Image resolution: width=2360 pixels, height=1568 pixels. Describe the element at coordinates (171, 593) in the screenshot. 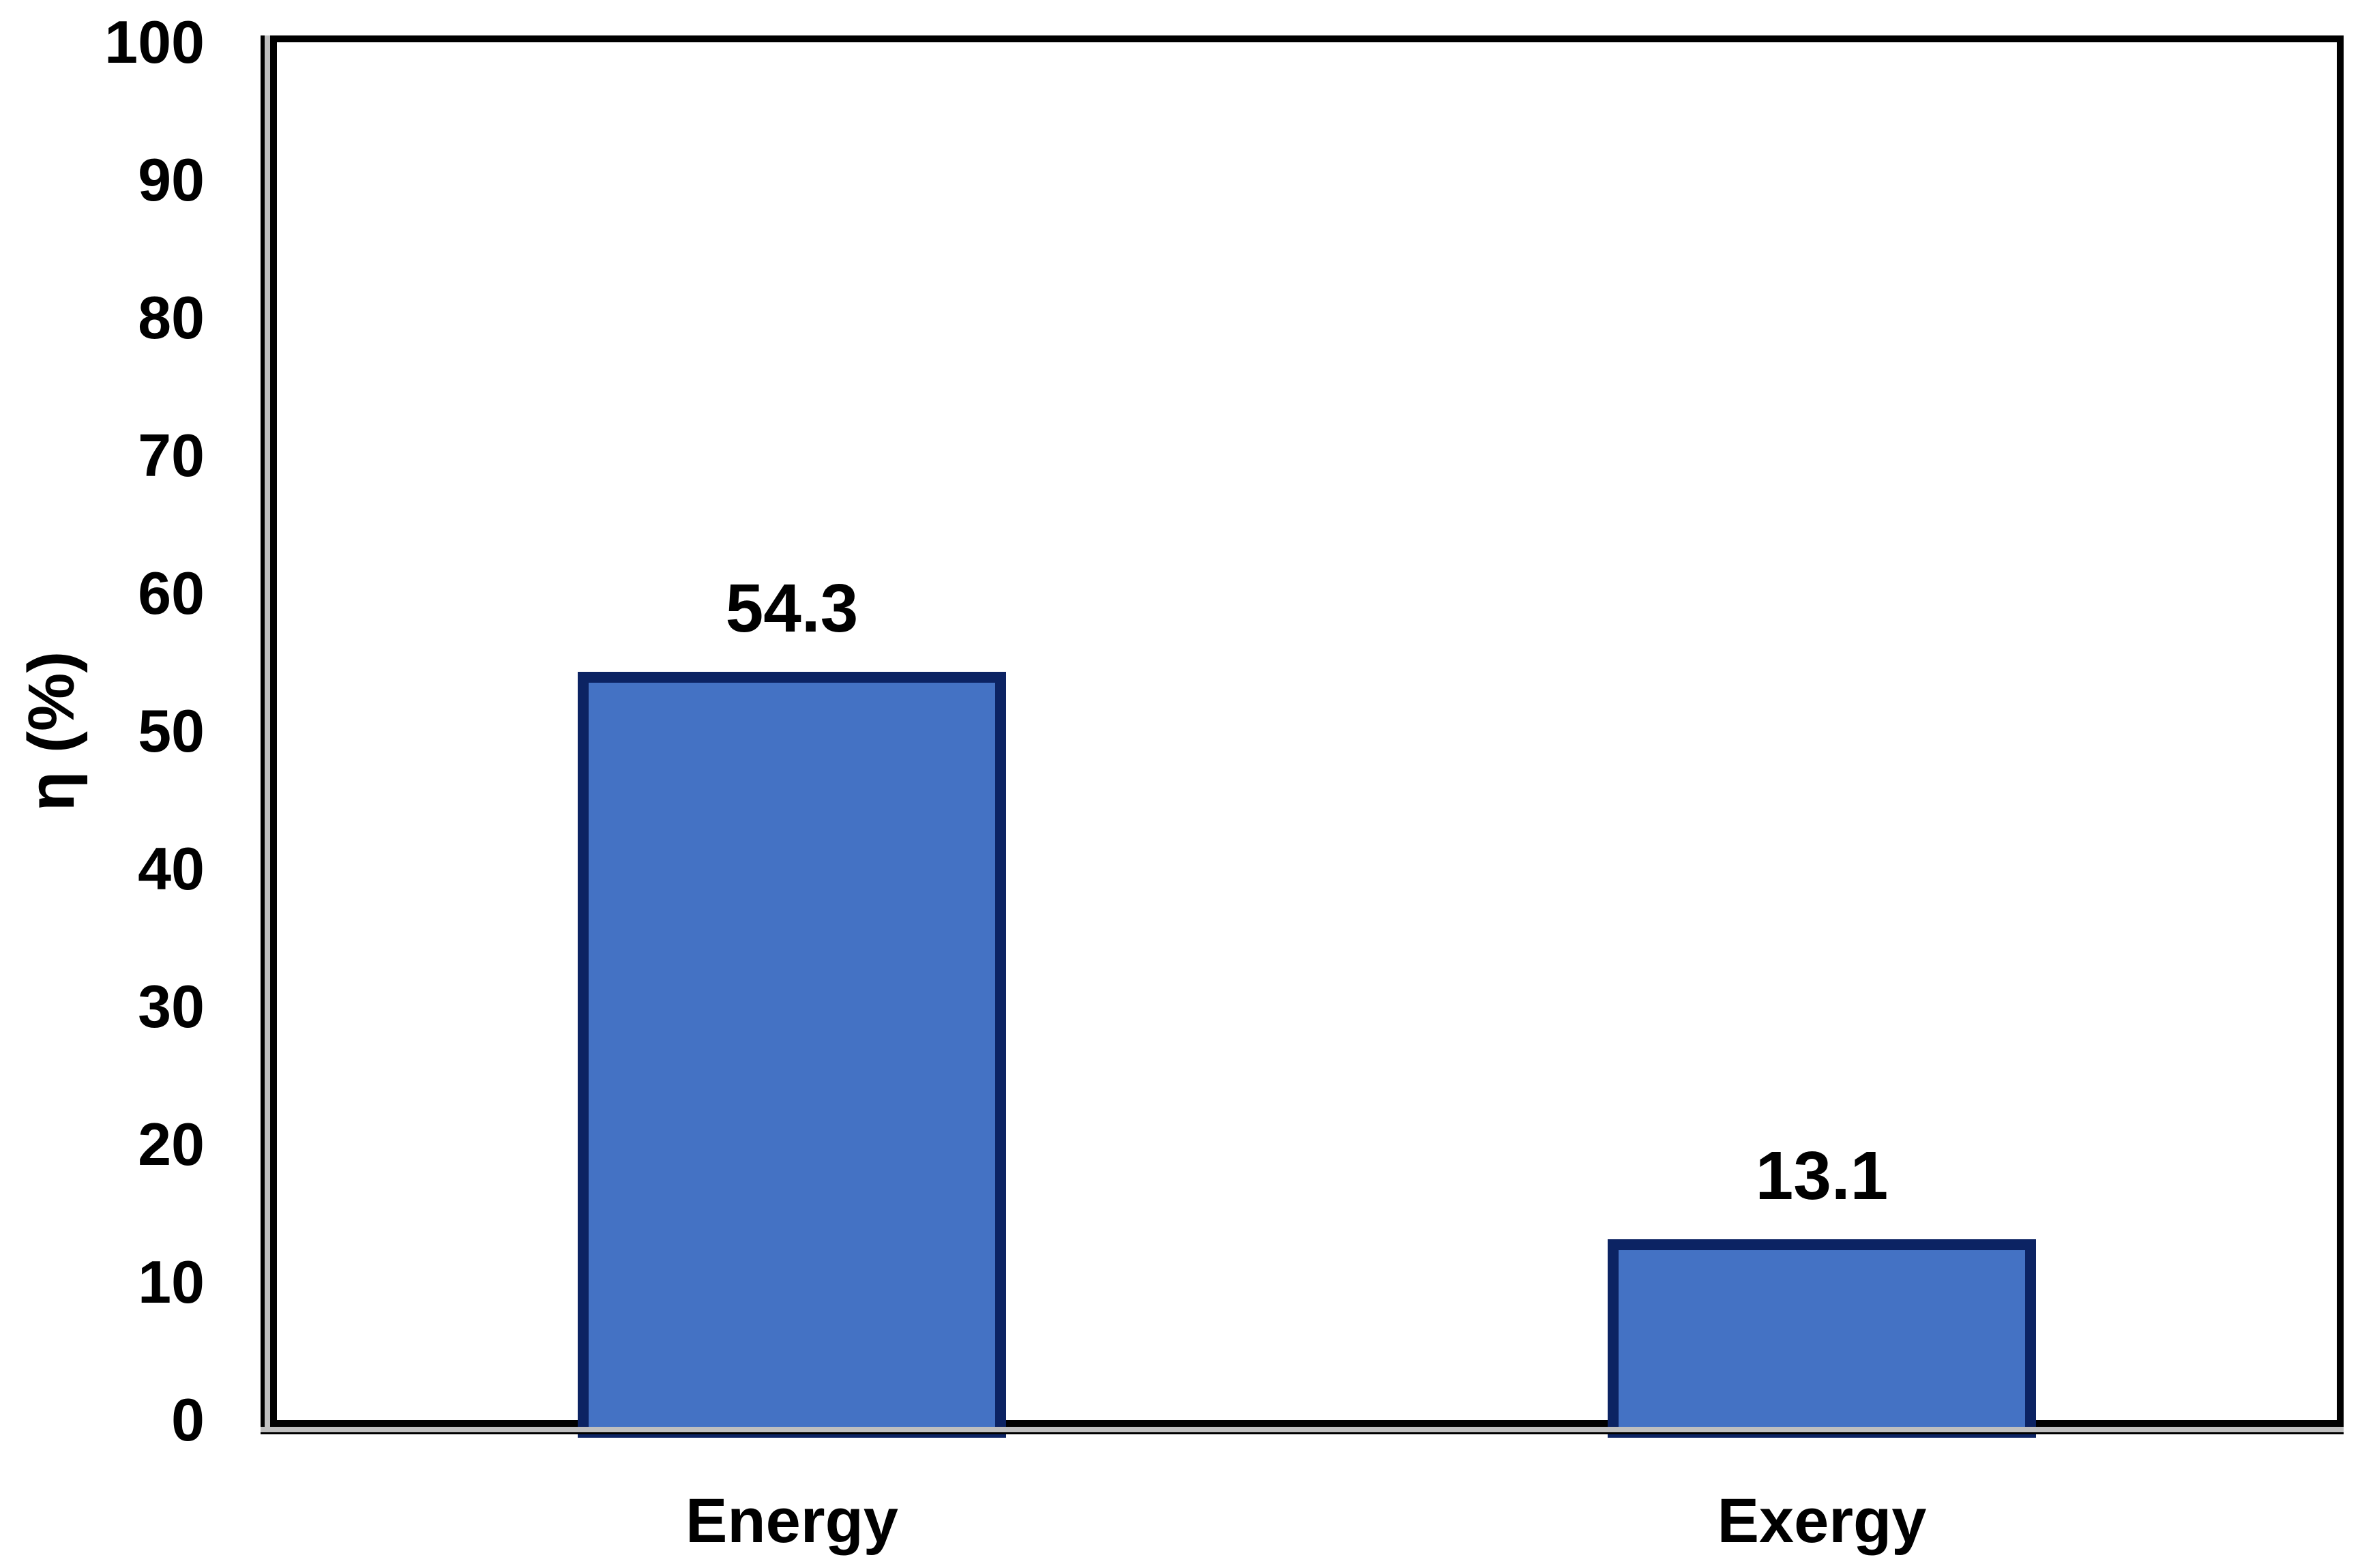

I see `y-tick-label: 60` at that location.